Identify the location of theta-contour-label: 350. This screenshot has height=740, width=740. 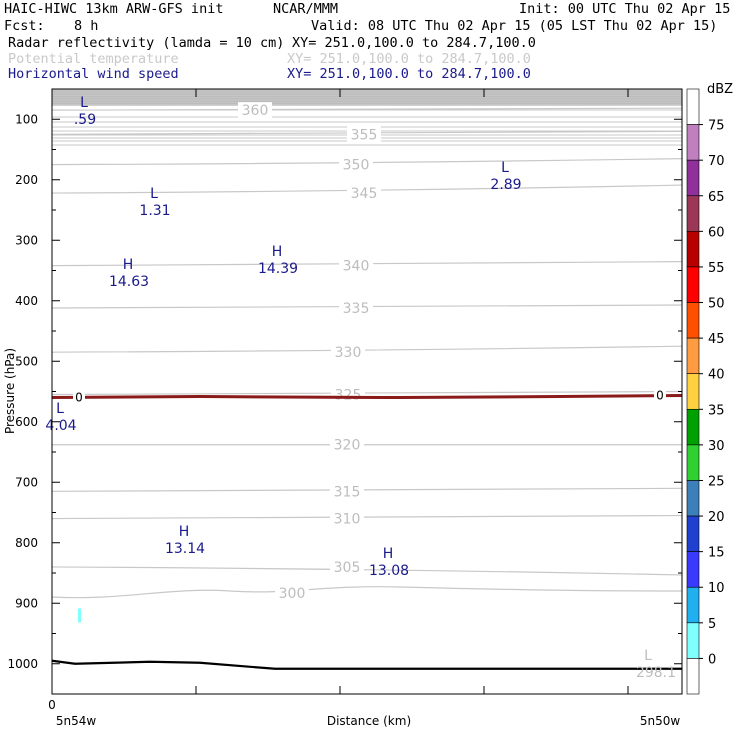
(356, 166).